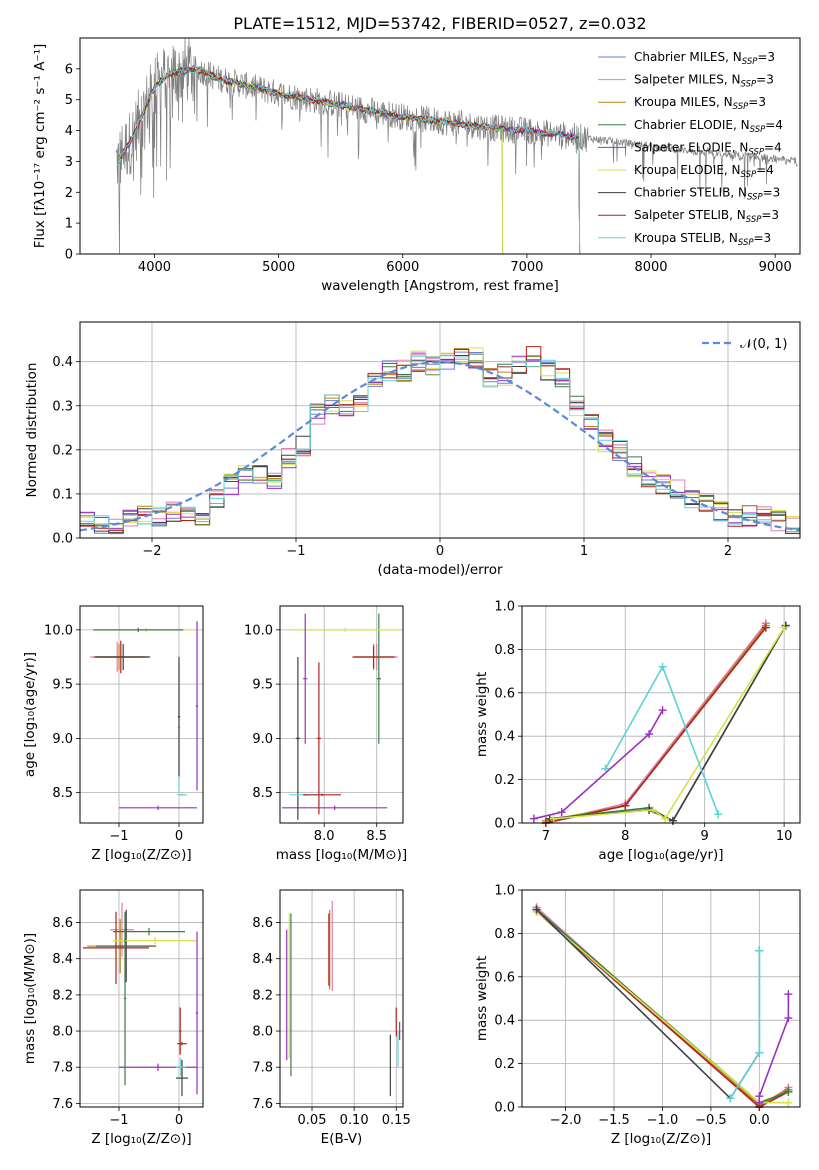 The height and width of the screenshot is (1170, 819). Describe the element at coordinates (30, 714) in the screenshot. I see `y-axis-label: age [log₁₀(age/yr)]` at that location.